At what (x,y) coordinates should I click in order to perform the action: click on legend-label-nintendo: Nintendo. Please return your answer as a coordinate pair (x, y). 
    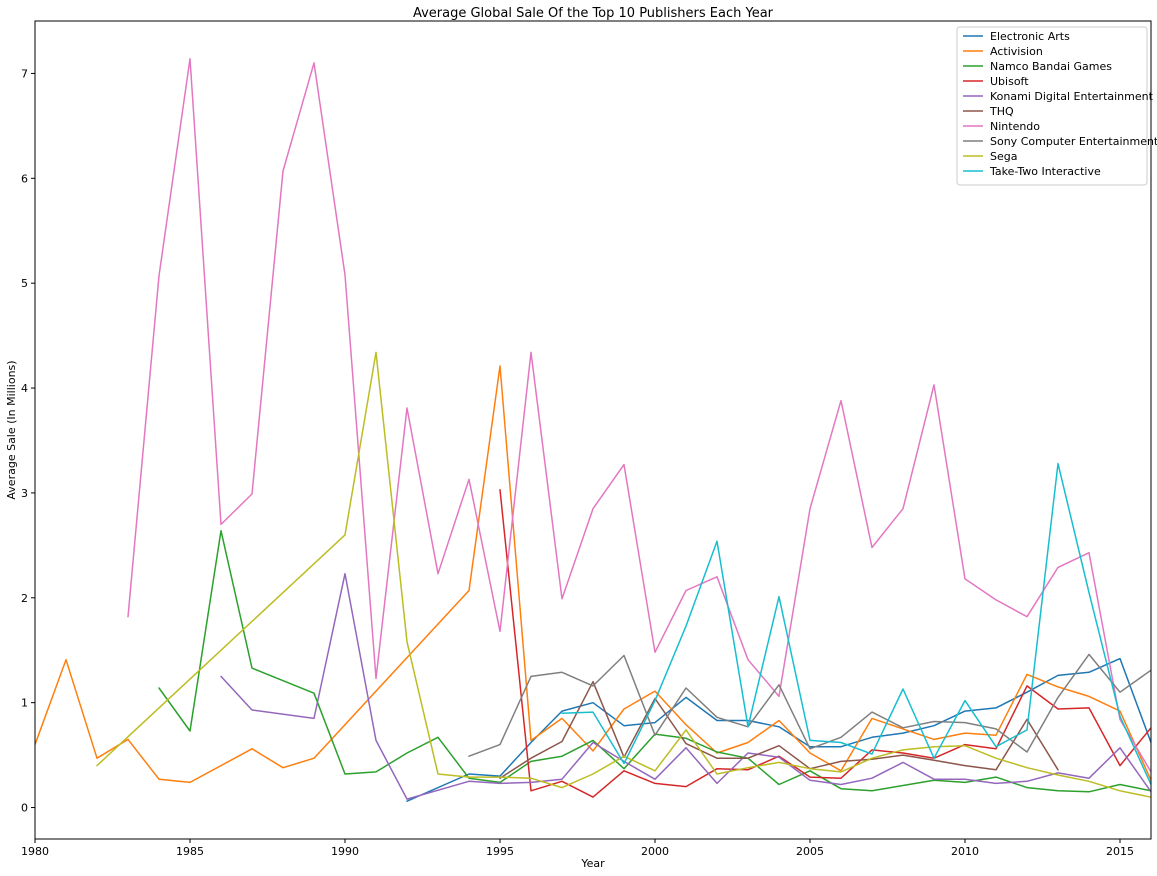
    Looking at the image, I should click on (1015, 126).